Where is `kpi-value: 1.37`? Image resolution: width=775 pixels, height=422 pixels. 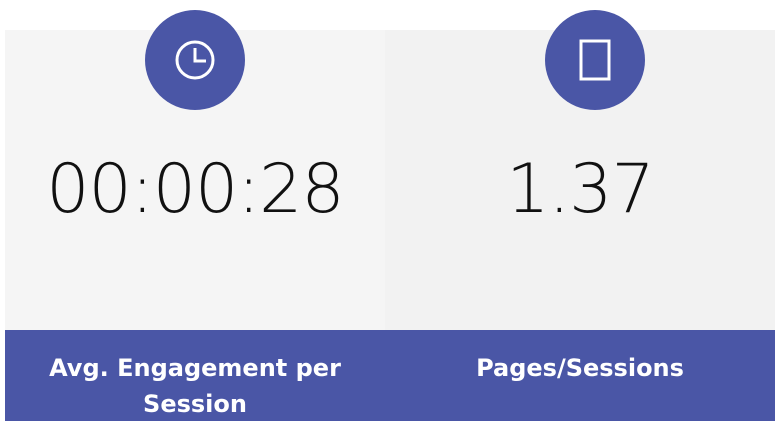
kpi-value: 1.37 is located at coordinates (580, 189).